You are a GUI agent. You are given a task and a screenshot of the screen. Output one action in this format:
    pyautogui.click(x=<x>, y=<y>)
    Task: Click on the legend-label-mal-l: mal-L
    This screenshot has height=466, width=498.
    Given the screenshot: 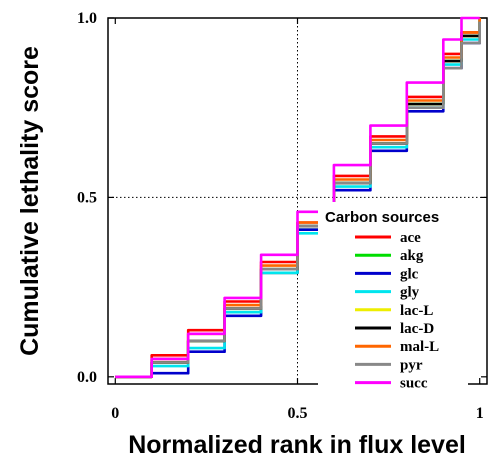 What is the action you would take?
    pyautogui.click(x=419, y=347)
    